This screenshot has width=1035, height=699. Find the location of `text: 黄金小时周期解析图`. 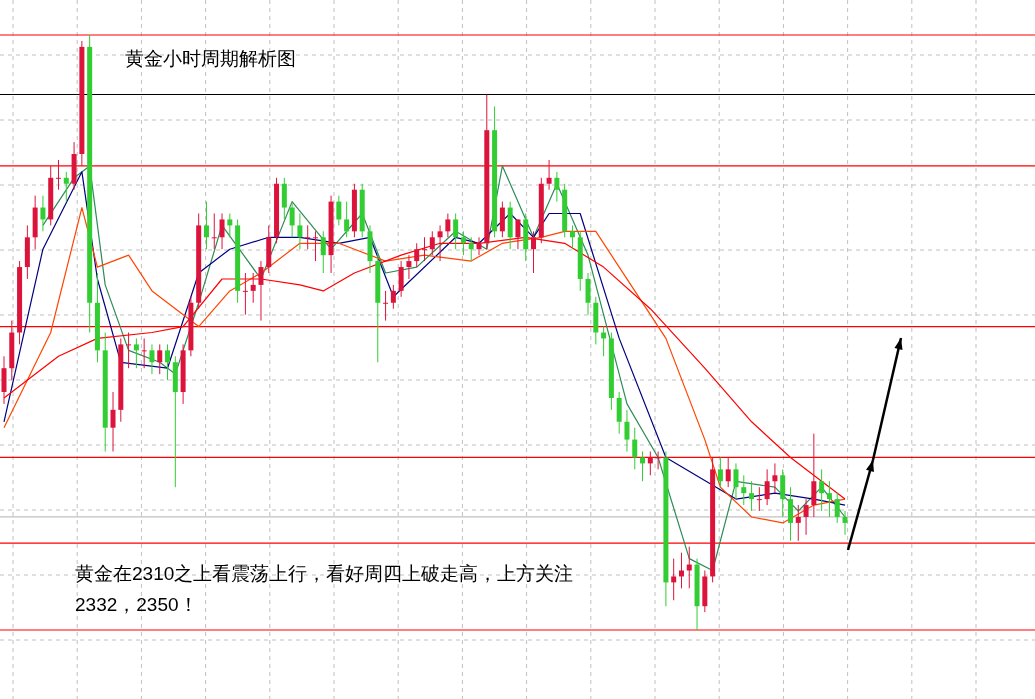

text: 黄金小时周期解析图 is located at coordinates (210, 59).